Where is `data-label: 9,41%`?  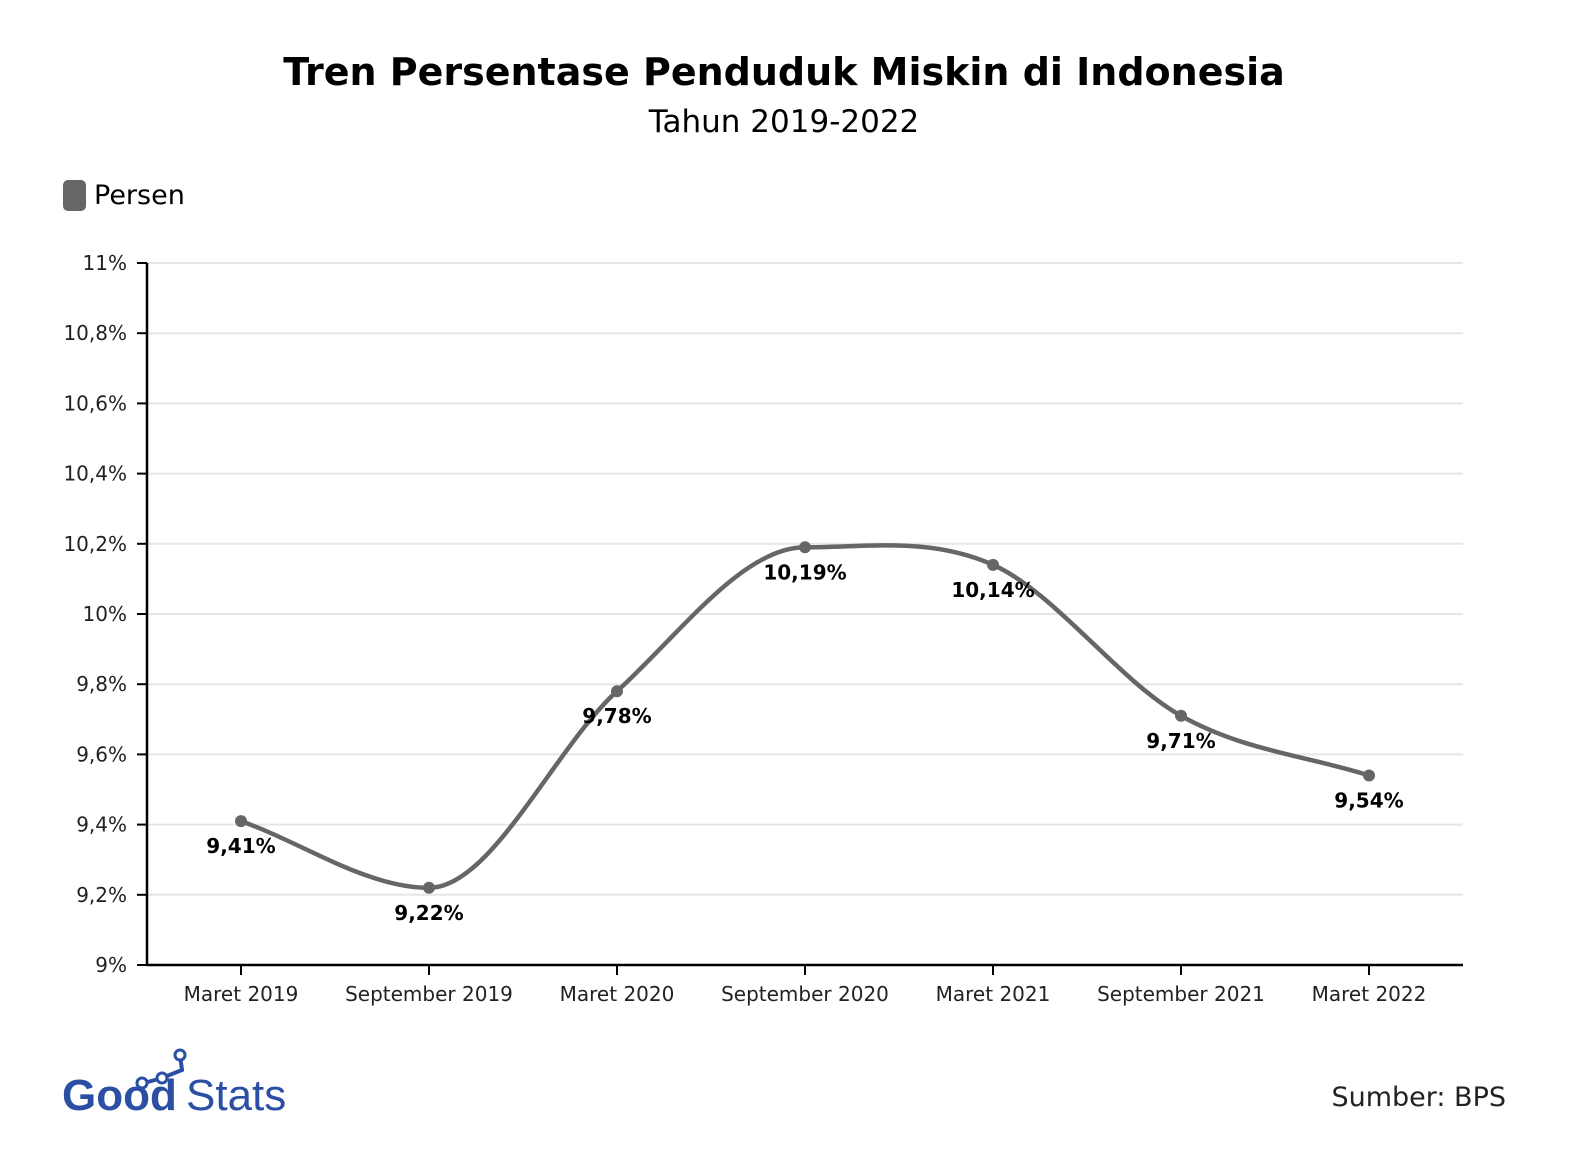
data-label: 9,41% is located at coordinates (240, 846).